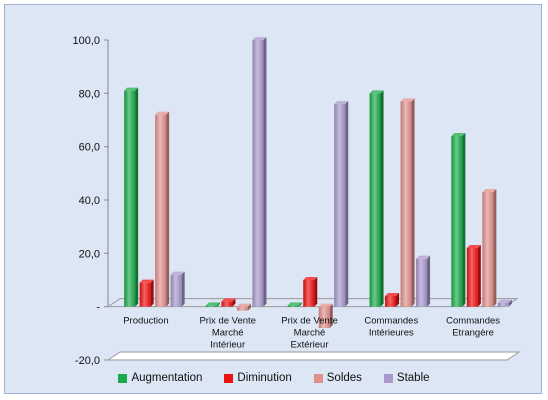 Image resolution: width=548 pixels, height=400 pixels. What do you see at coordinates (89, 254) in the screenshot?
I see `y-tick-label: 20,0` at bounding box center [89, 254].